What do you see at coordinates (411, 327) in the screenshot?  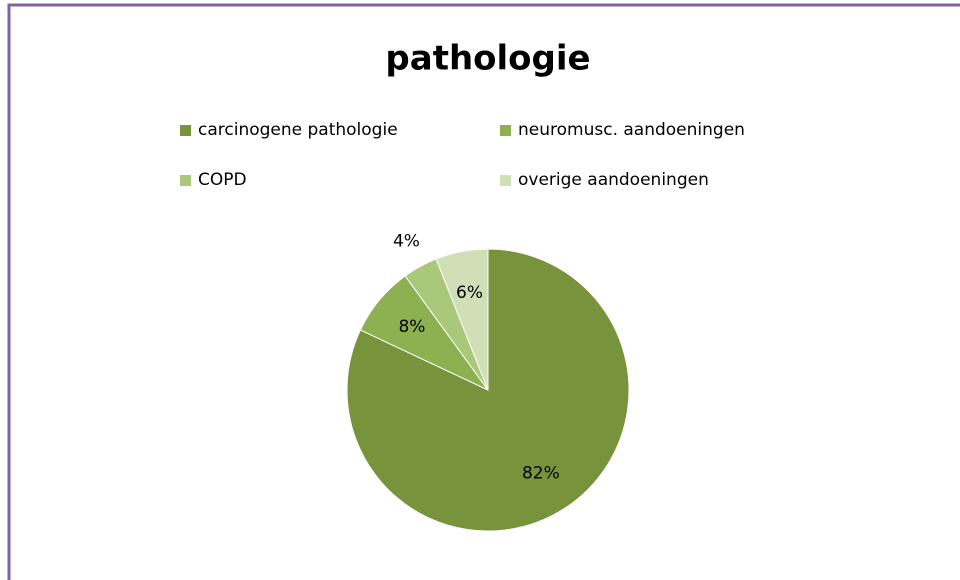 I see `data-label: 8%` at bounding box center [411, 327].